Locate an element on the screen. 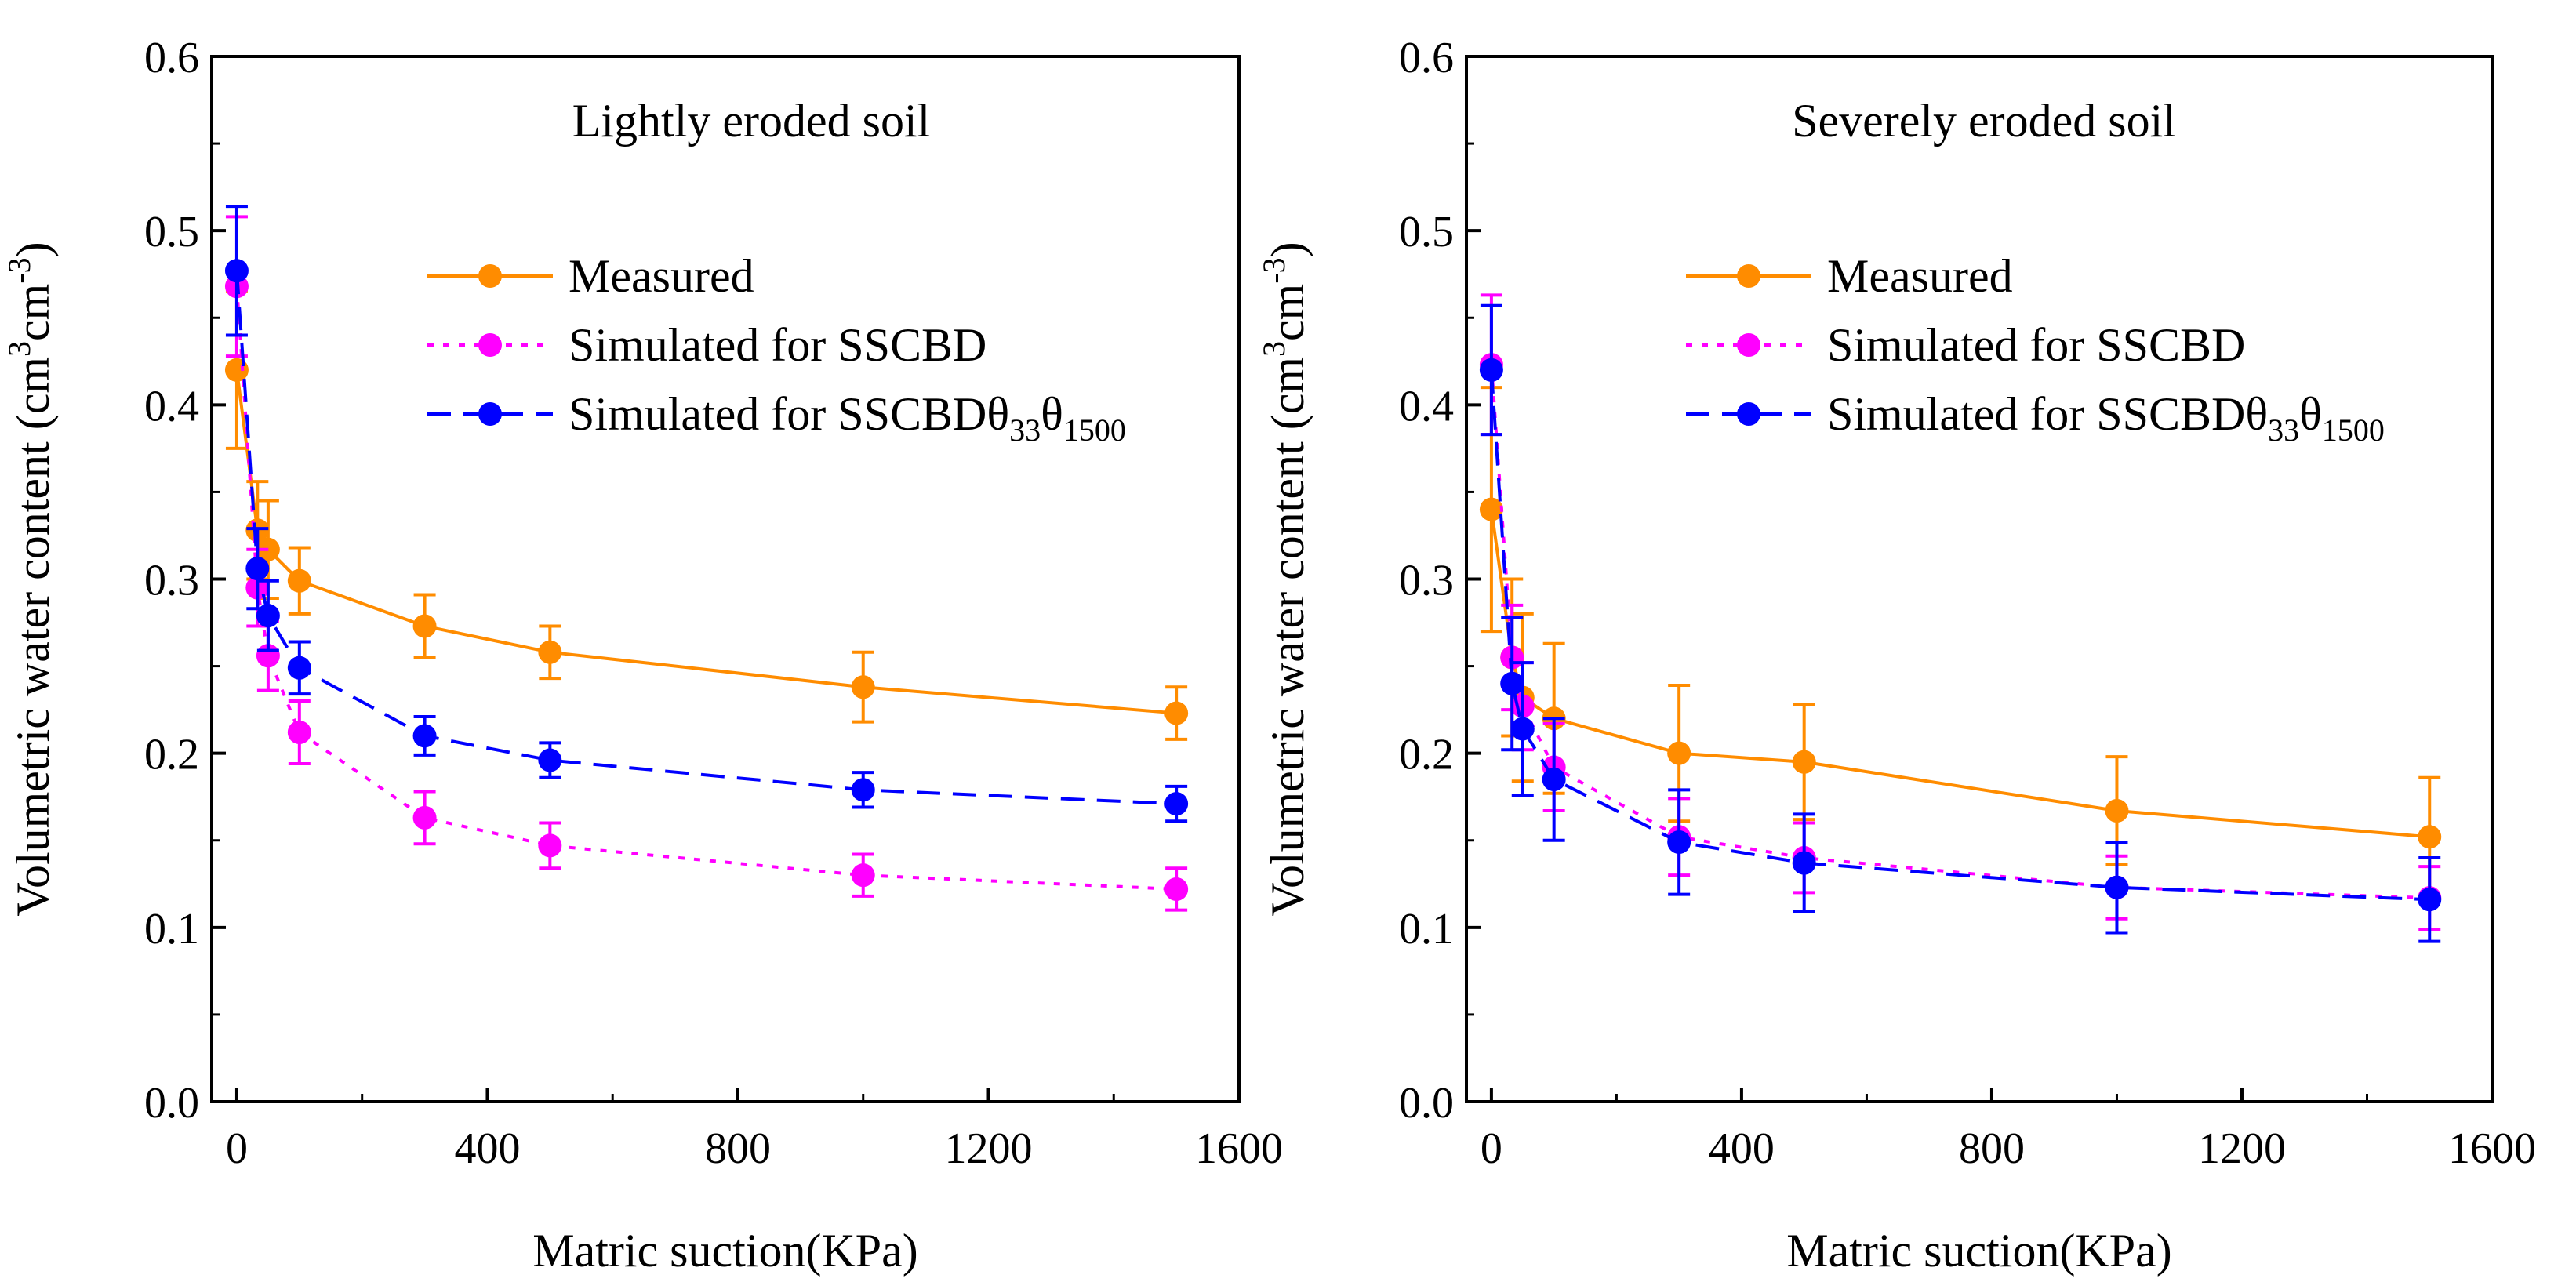  legend-marker-ssbd is located at coordinates (490, 345).